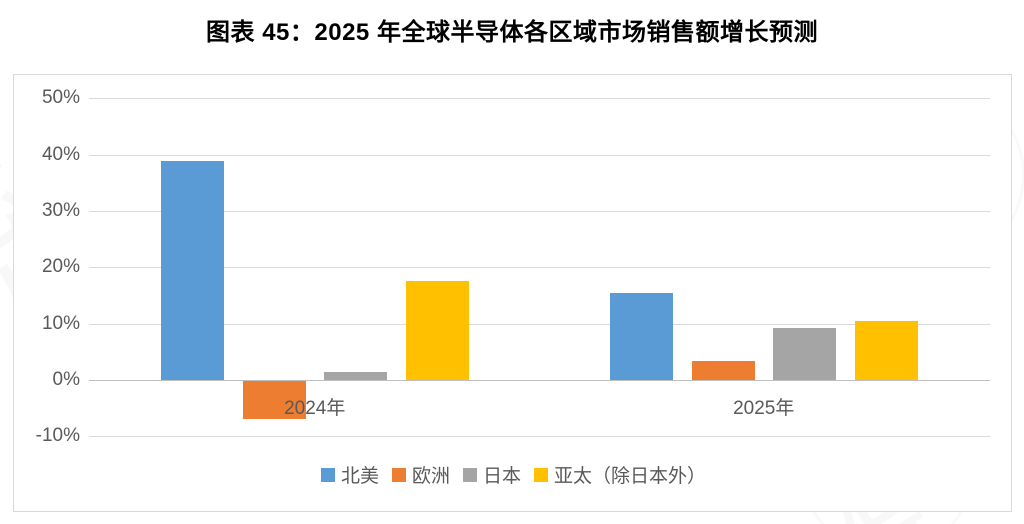 The height and width of the screenshot is (524, 1024). I want to click on legend-item-north-america: 北美, so click(349, 474).